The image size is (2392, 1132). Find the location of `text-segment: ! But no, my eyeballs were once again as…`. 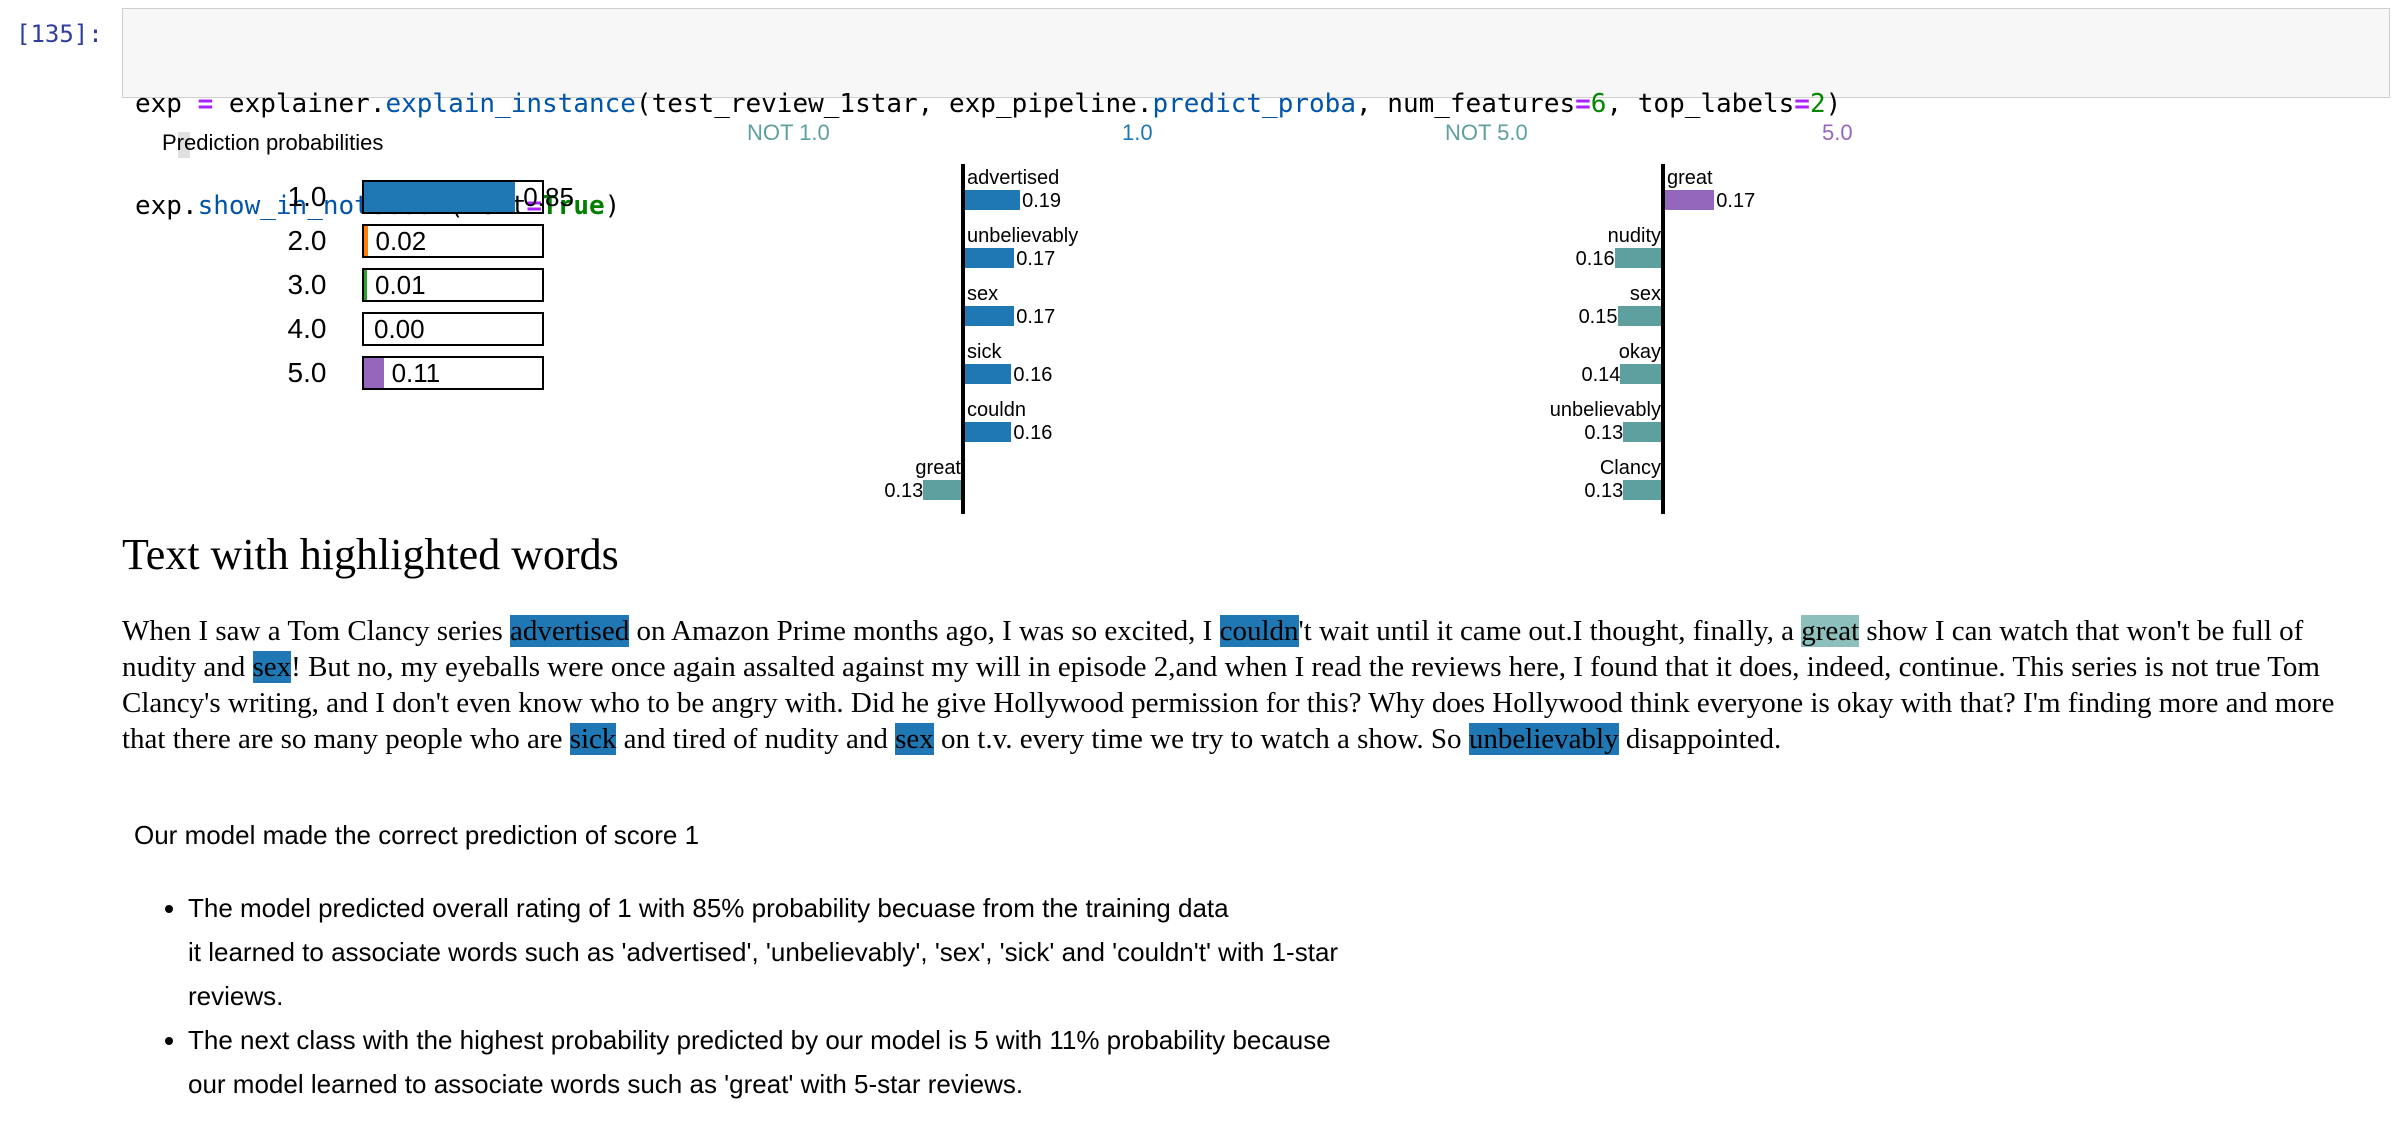

text-segment: ! But no, my eyeballs were once again as… is located at coordinates (1228, 703).